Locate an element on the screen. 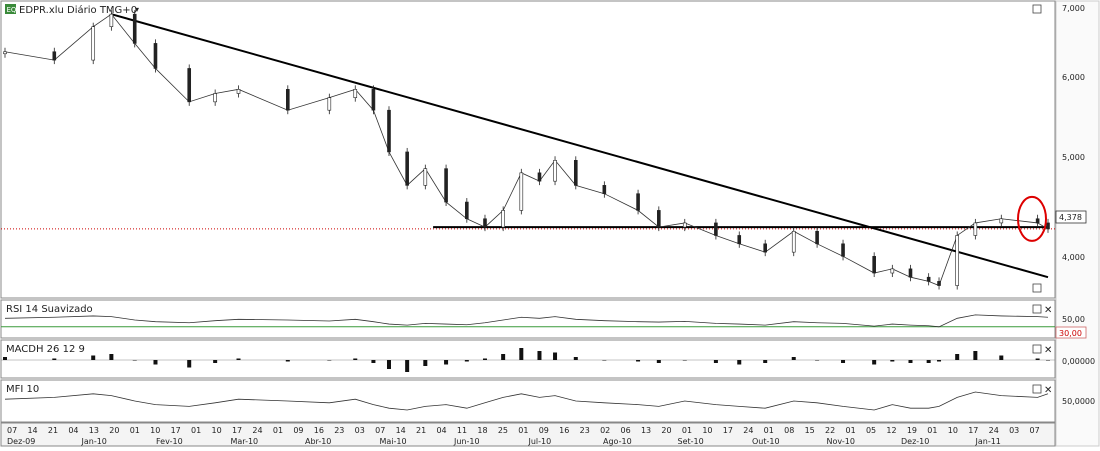 The image size is (1100, 451). maximize-icon is located at coordinates (1037, 9).